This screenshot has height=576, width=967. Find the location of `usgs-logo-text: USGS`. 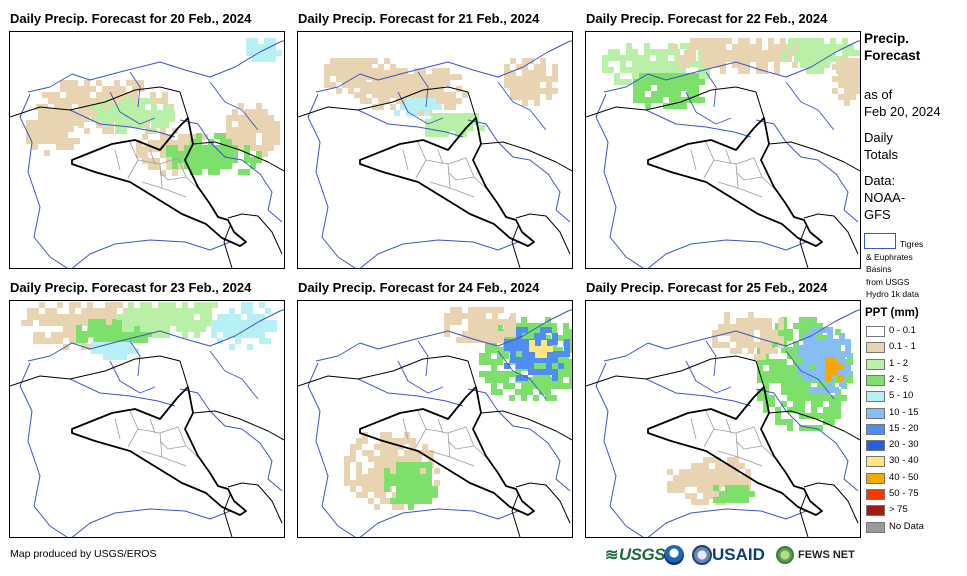

usgs-logo-text: USGS is located at coordinates (642, 554).